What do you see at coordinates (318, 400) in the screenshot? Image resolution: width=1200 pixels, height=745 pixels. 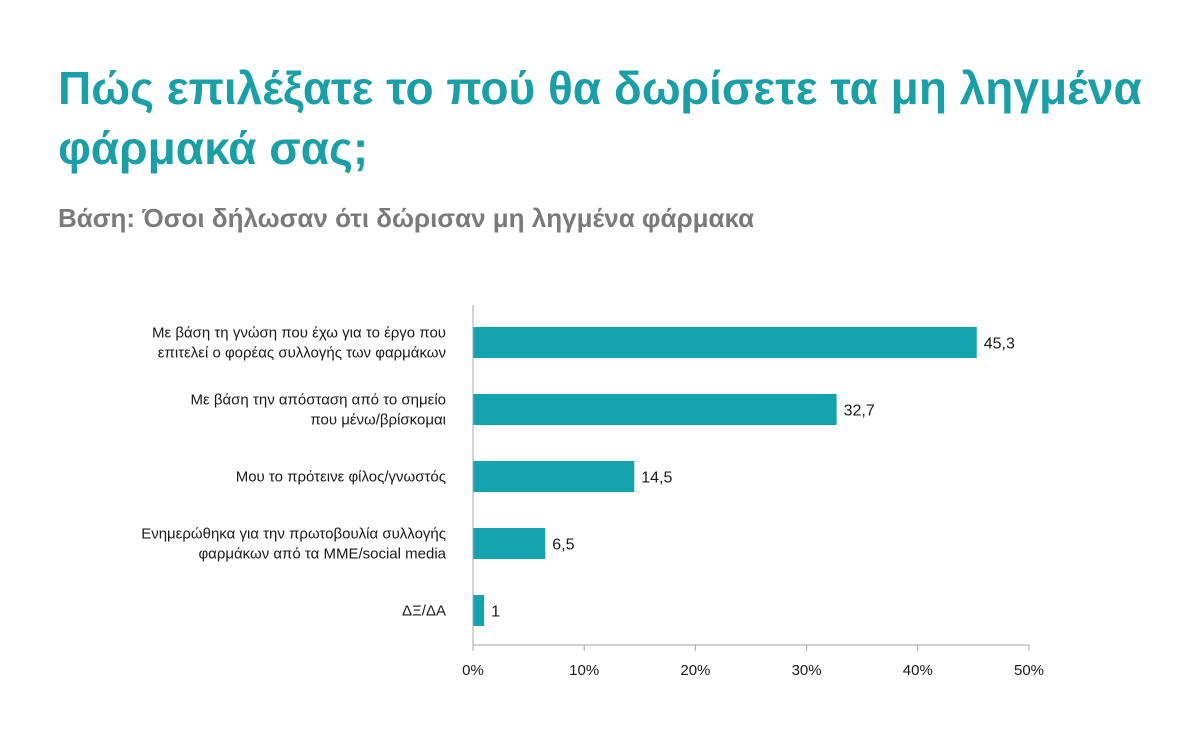 I see `category-label: Με βάση την απόσταση από το σημείο` at bounding box center [318, 400].